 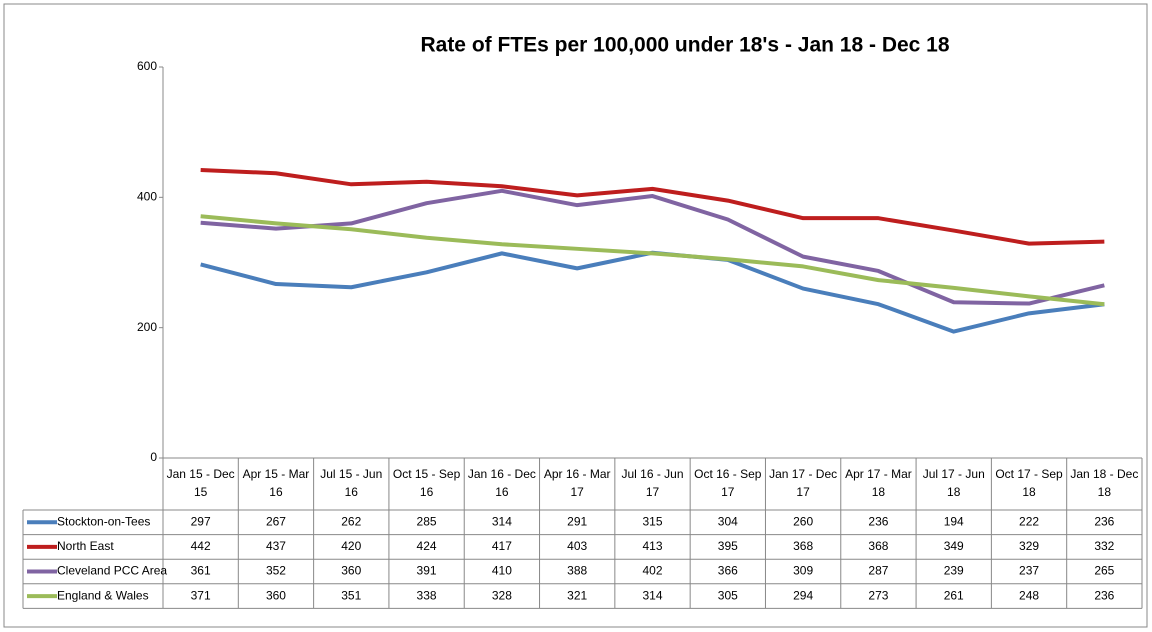 I want to click on table-value: 361, so click(x=201, y=571).